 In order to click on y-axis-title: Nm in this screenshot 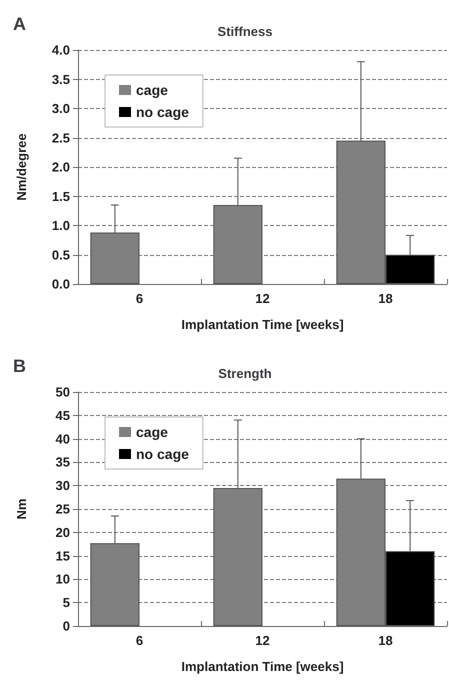, I will do `click(21, 509)`.